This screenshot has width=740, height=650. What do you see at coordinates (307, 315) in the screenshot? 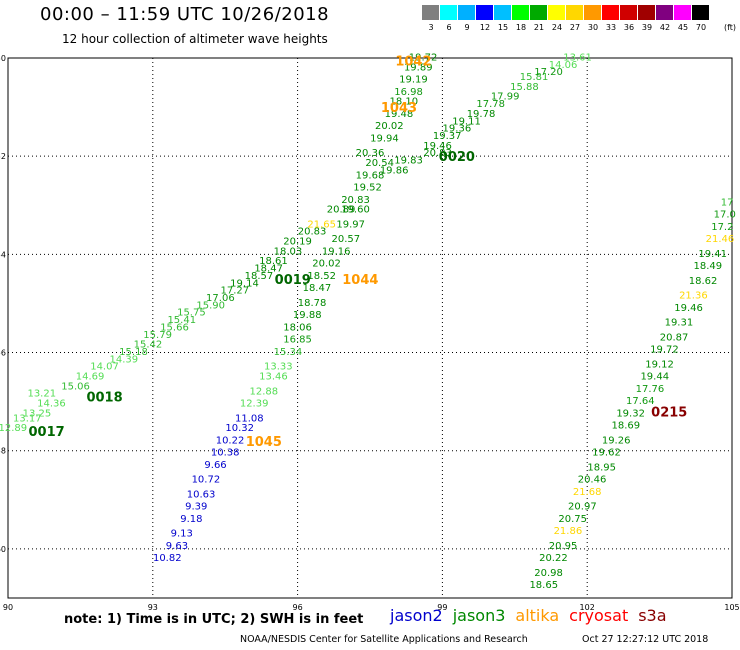
I see `swh-value: 19.88` at bounding box center [307, 315].